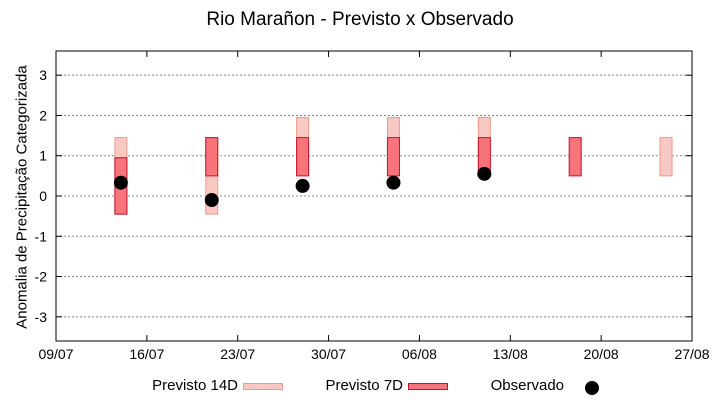 The height and width of the screenshot is (400, 720). Describe the element at coordinates (691, 354) in the screenshot. I see `x-tick-label: 27/08` at that location.